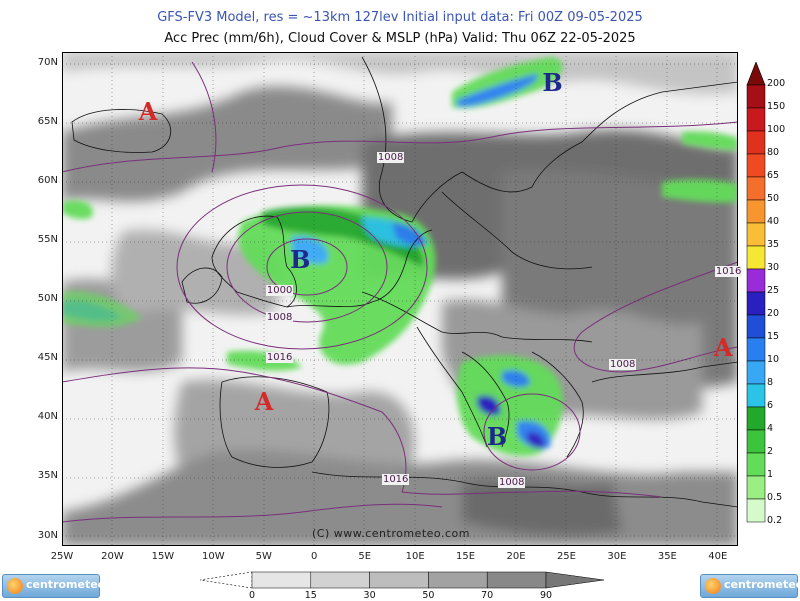 The width and height of the screenshot is (800, 601). What do you see at coordinates (773, 267) in the screenshot?
I see `precip-colorbar-label: 30` at bounding box center [773, 267].